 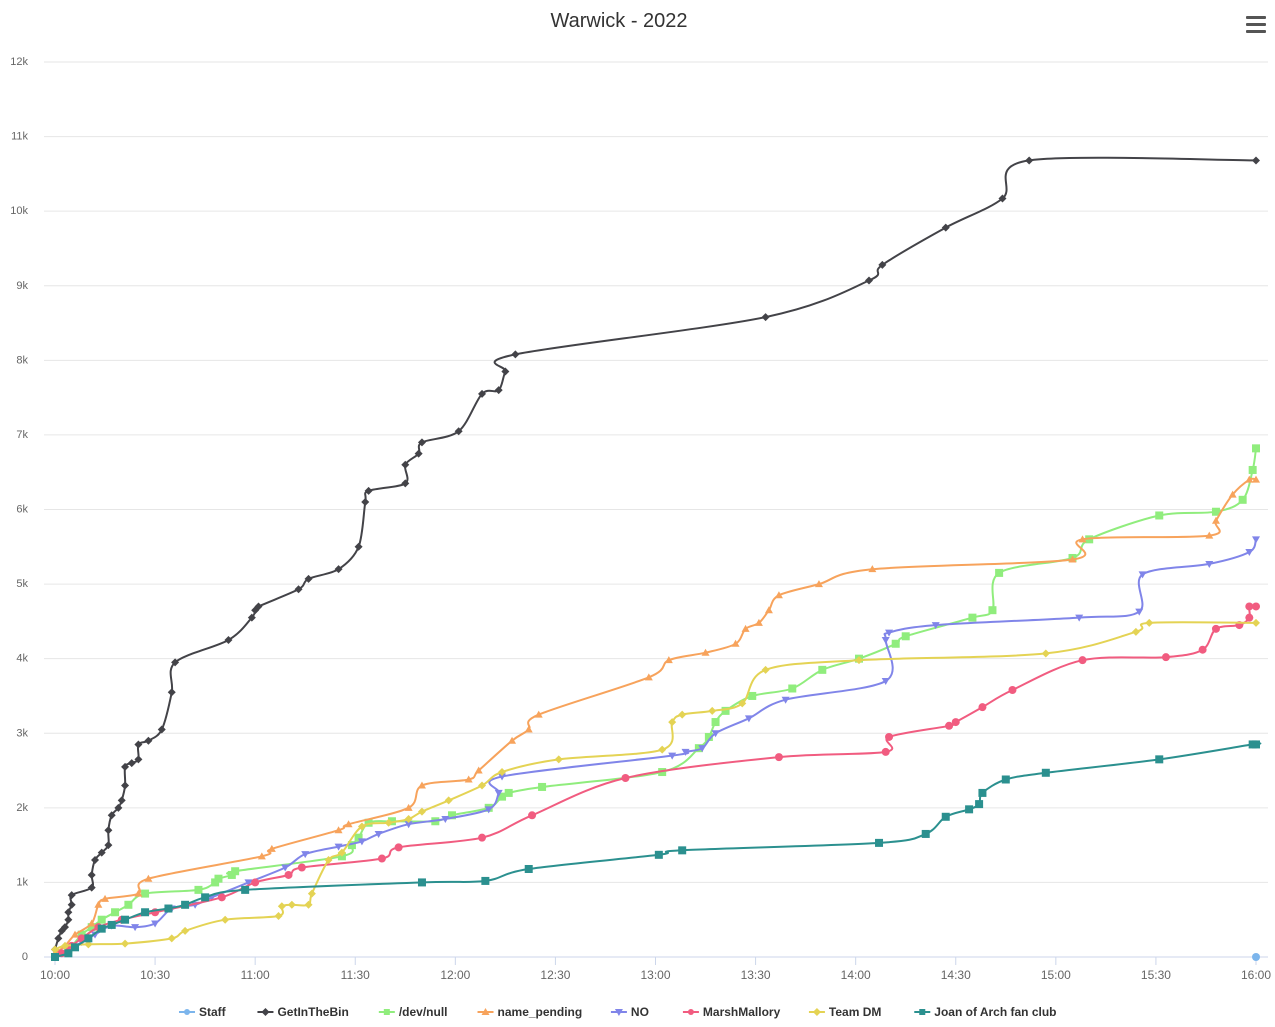 What do you see at coordinates (303, 1012) in the screenshot?
I see `legend-item: GetInTheBin` at bounding box center [303, 1012].